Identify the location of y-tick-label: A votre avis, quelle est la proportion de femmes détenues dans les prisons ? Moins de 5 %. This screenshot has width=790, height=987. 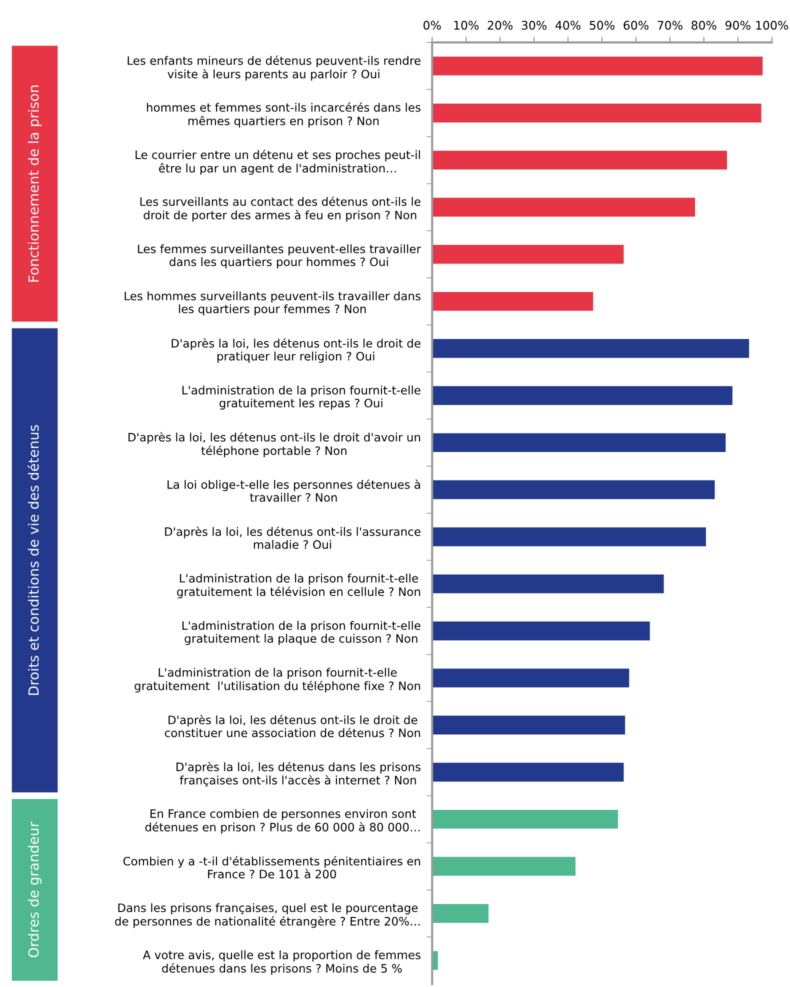
(281, 962).